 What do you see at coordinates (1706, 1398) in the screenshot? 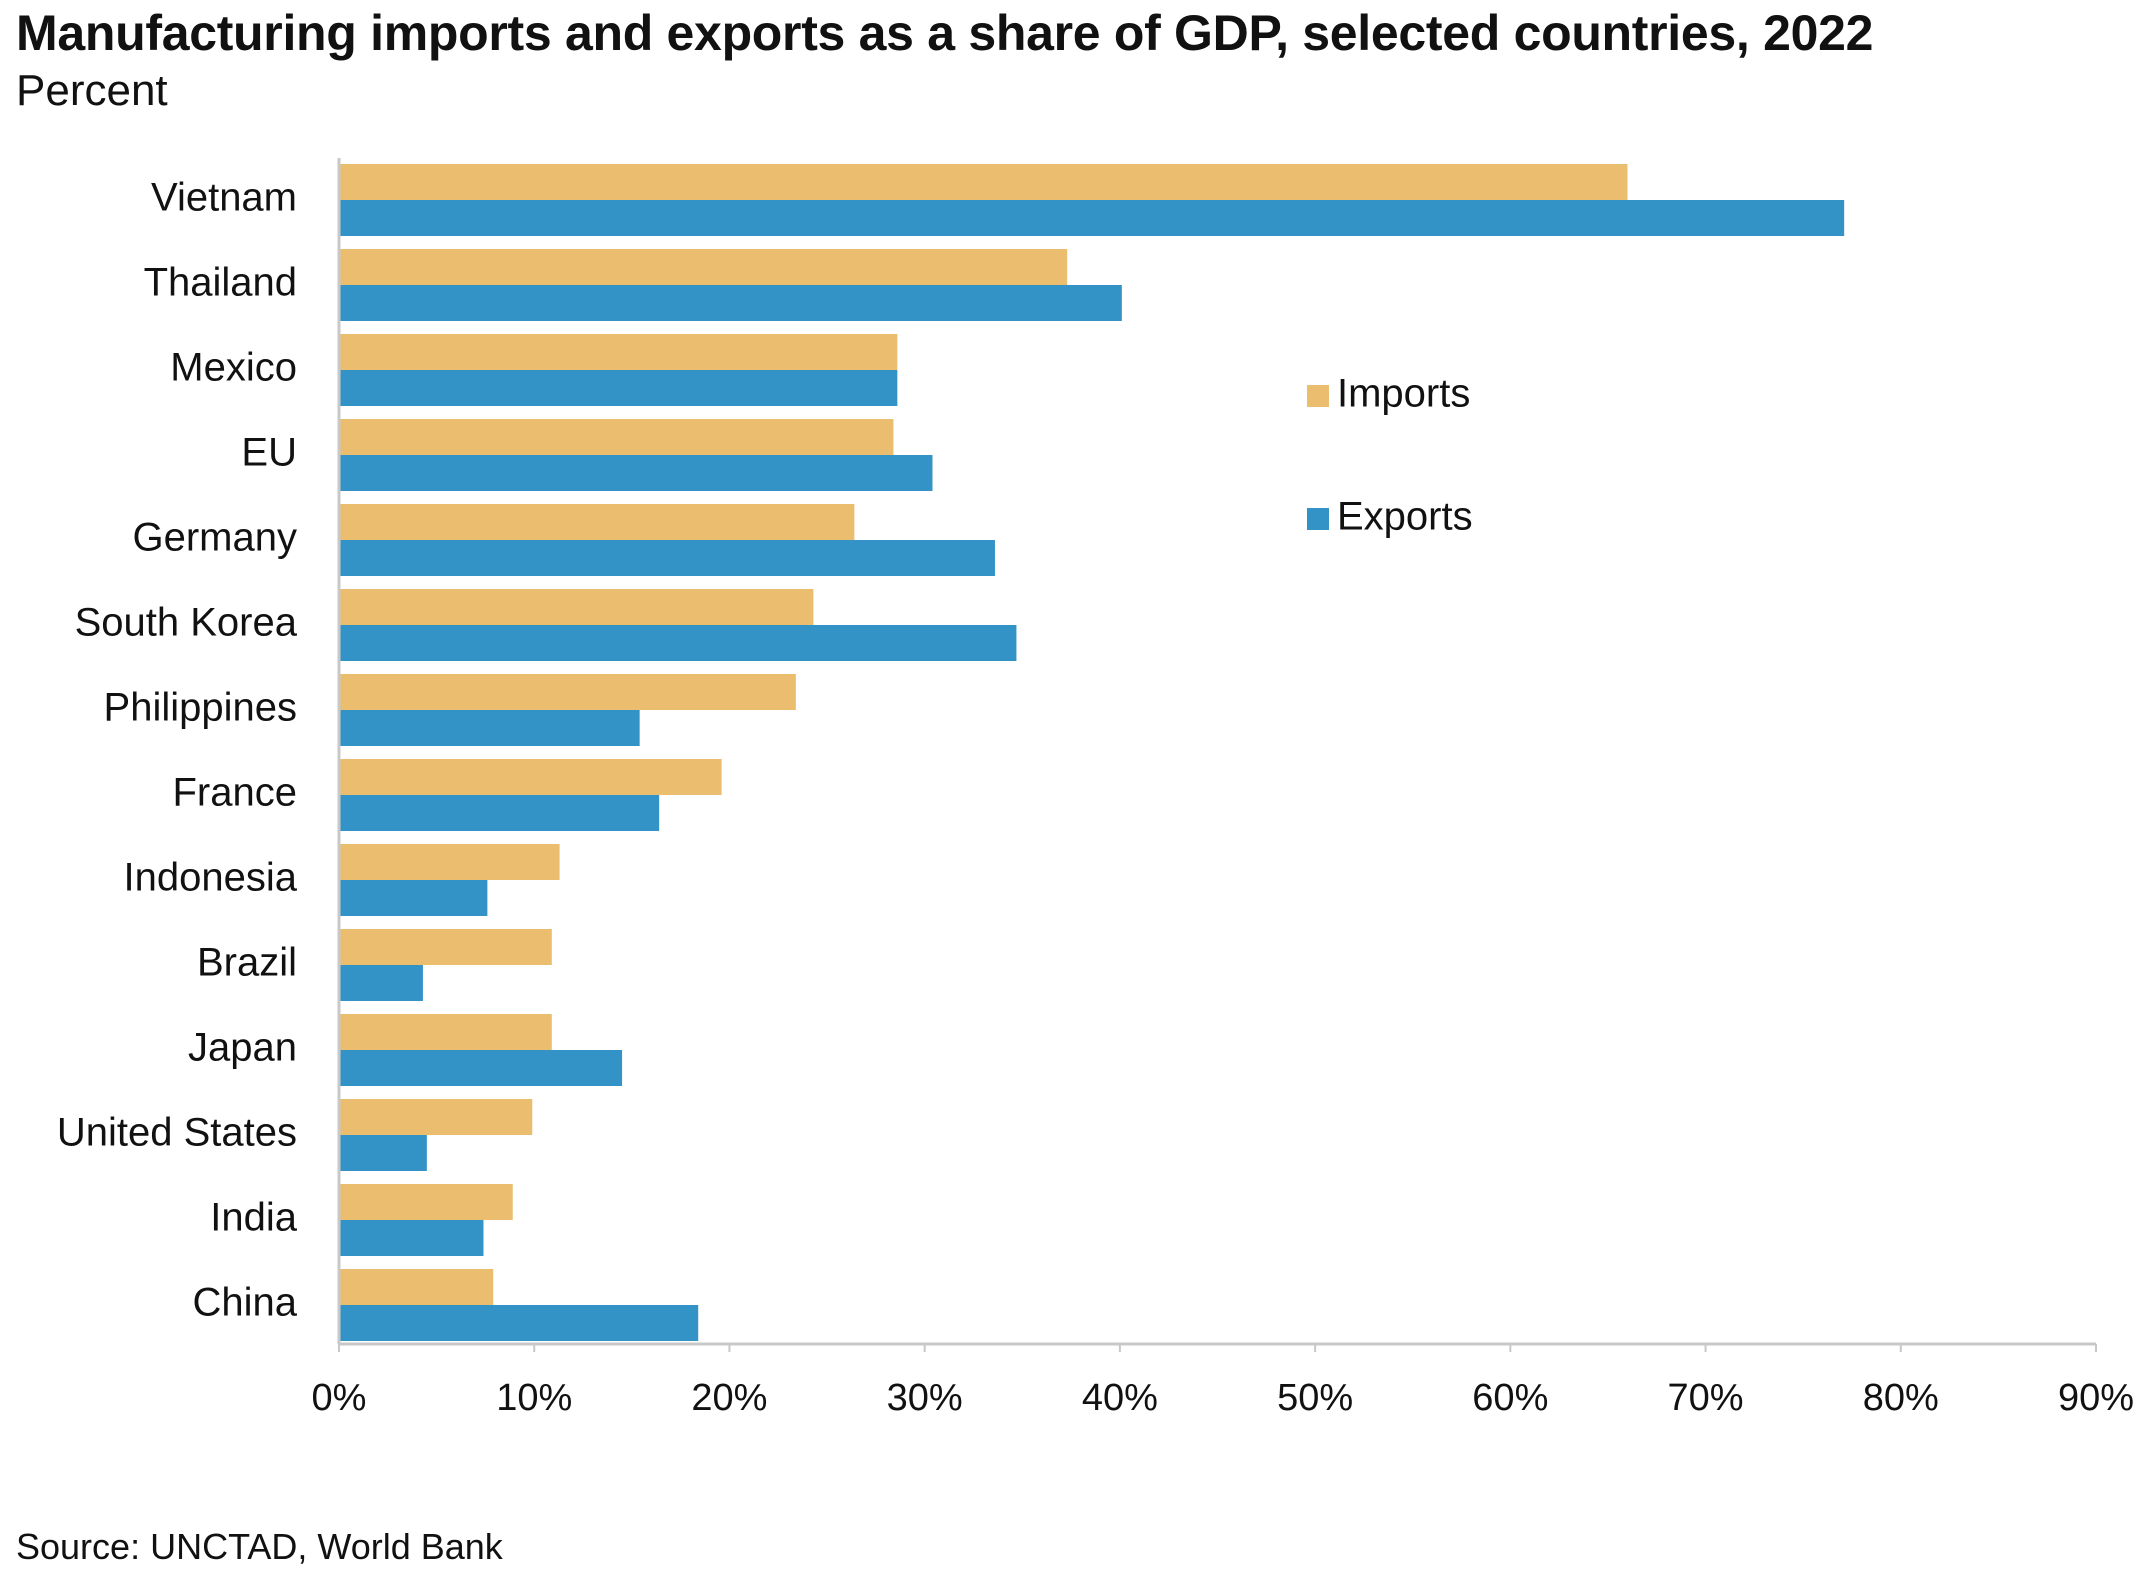
I see `x-tick-label: 70%` at bounding box center [1706, 1398].